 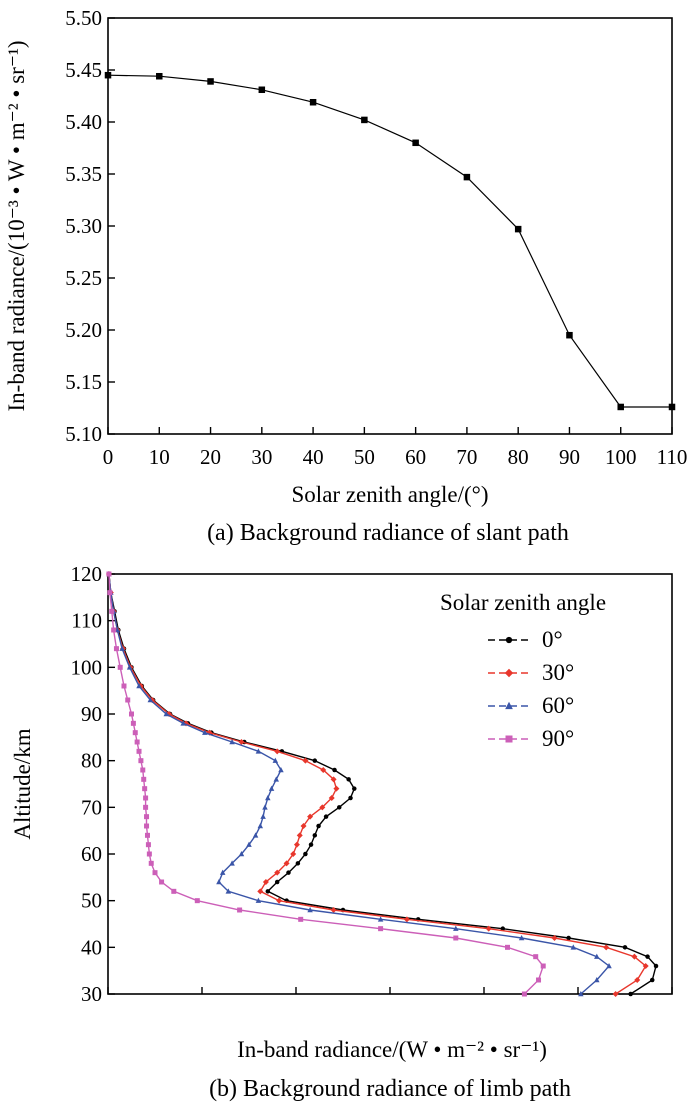 What do you see at coordinates (518, 457) in the screenshot?
I see `x-tick-label: 80` at bounding box center [518, 457].